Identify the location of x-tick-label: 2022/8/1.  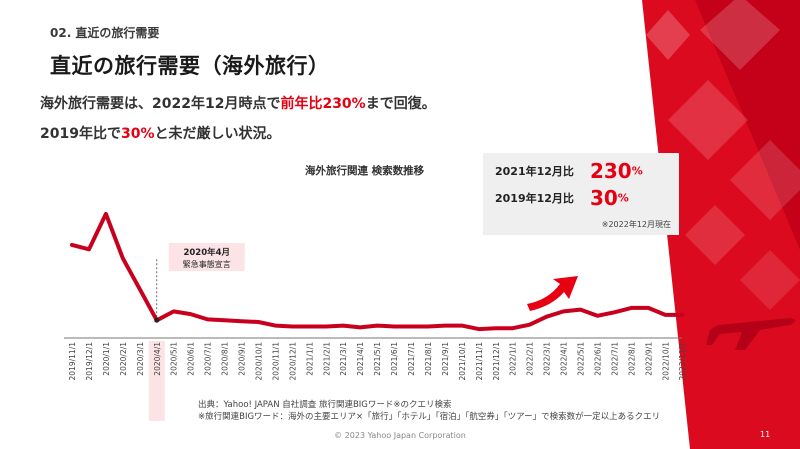
(631, 359).